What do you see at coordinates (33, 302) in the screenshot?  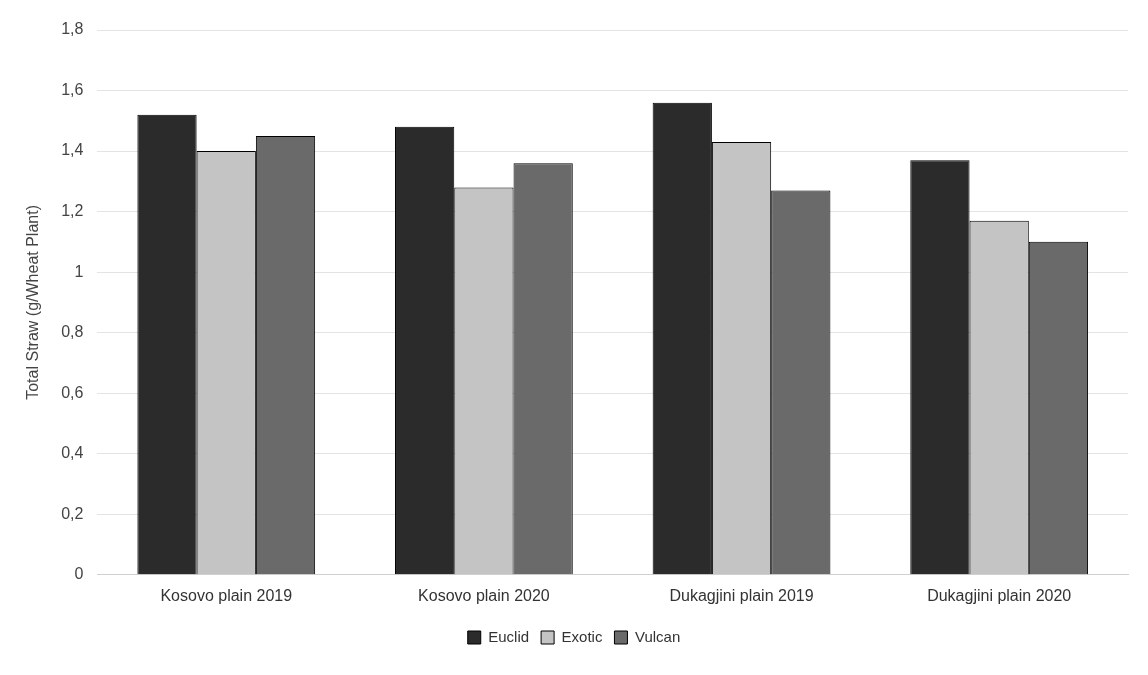 I see `y-axis-title: Total Straw (g/Wheat Plant)` at bounding box center [33, 302].